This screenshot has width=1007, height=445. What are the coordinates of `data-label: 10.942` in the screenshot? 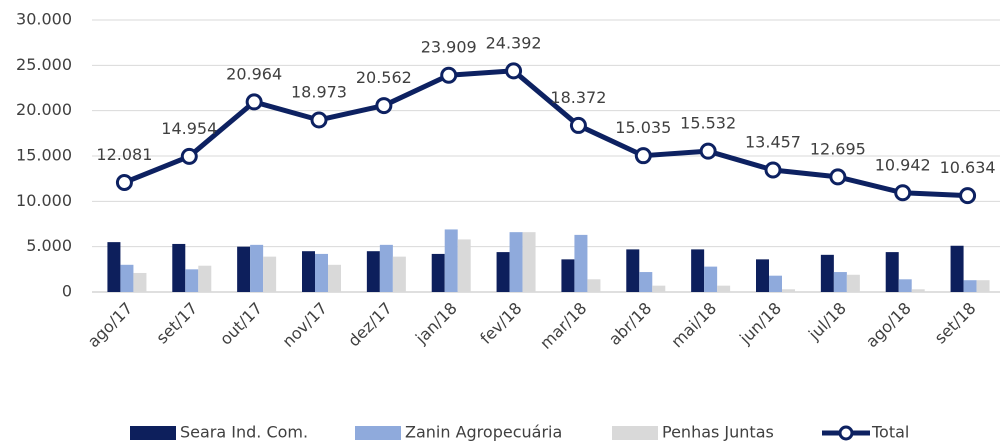 It's located at (903, 164).